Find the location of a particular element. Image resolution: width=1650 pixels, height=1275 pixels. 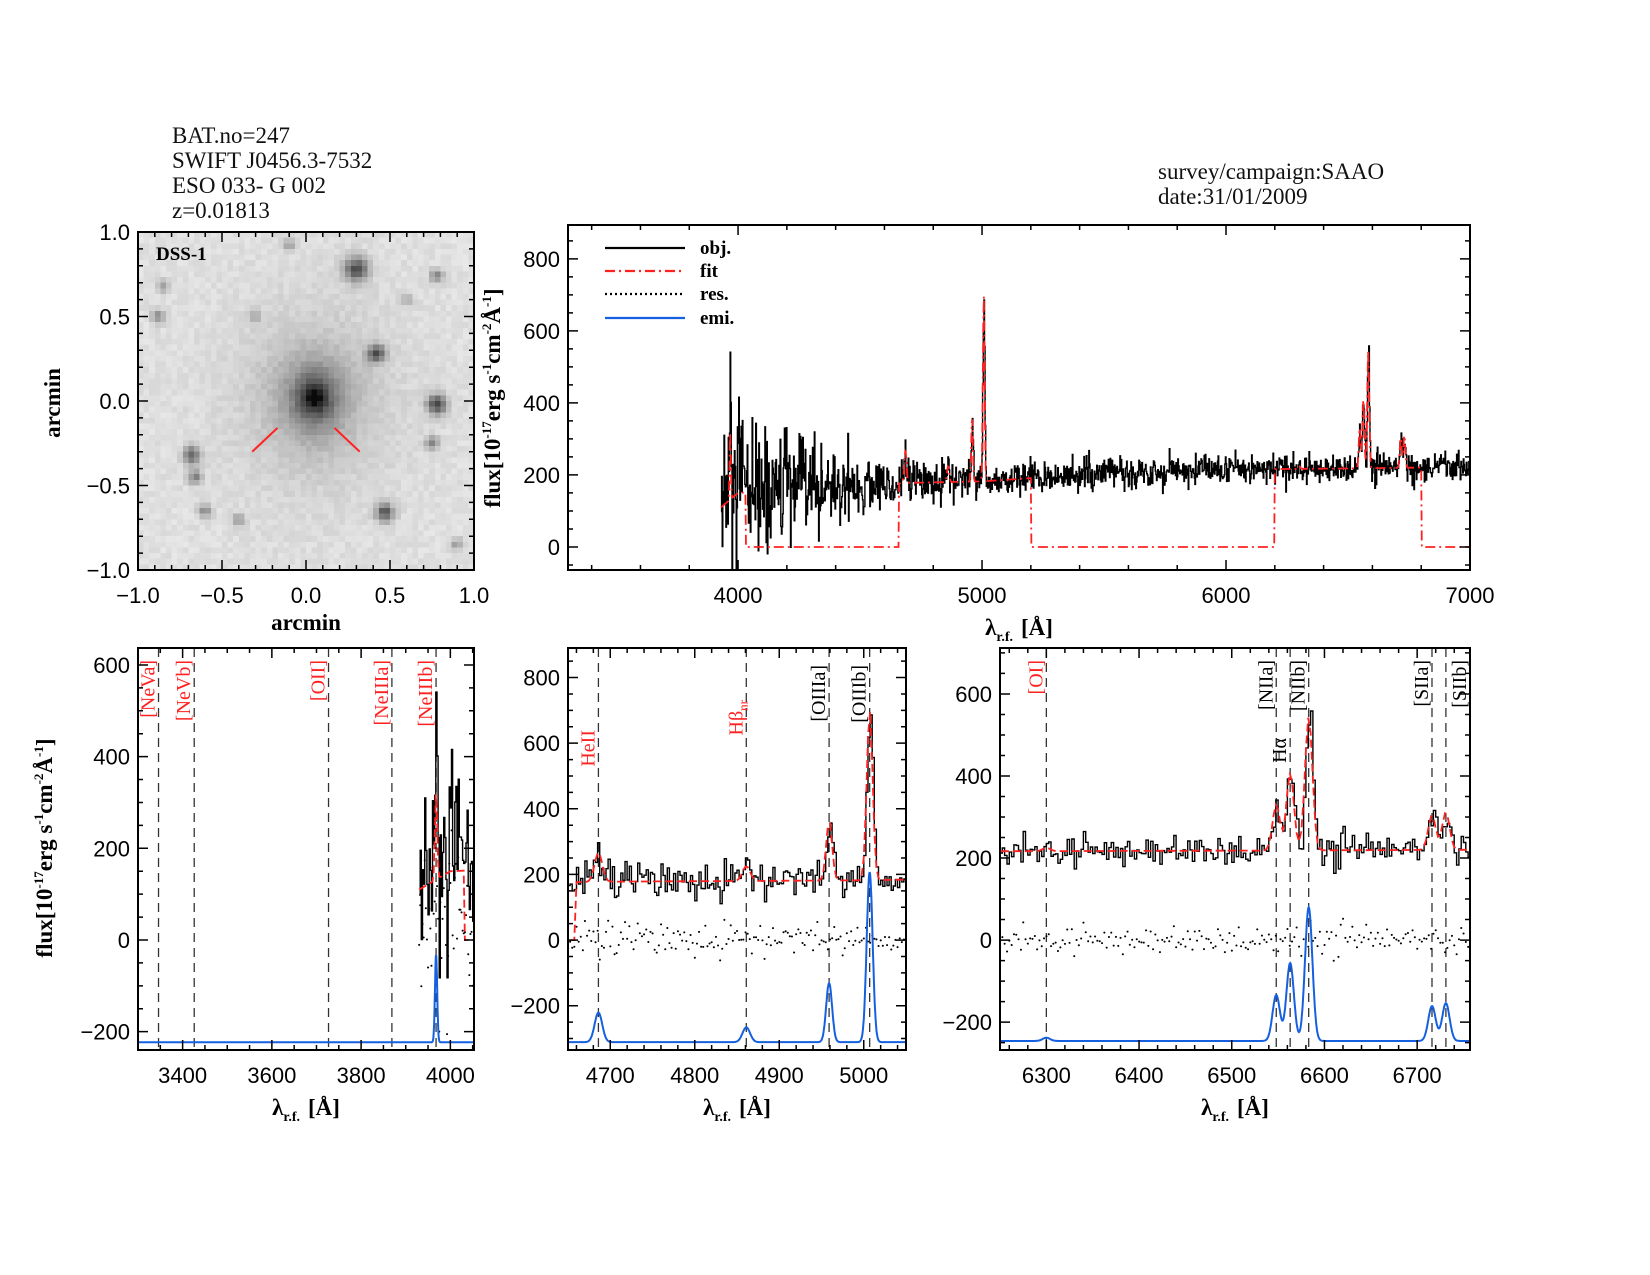

line-label: Hα is located at coordinates (1280, 749).